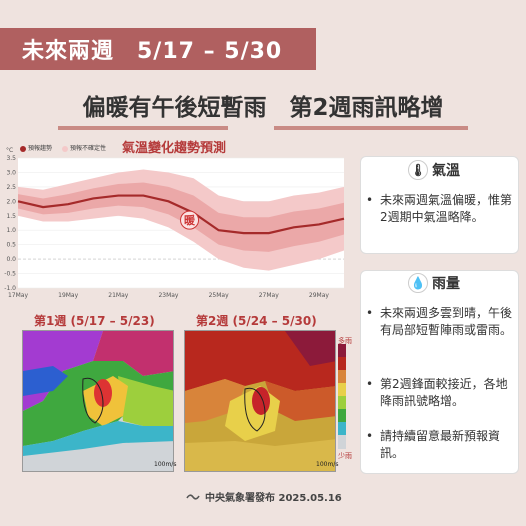  What do you see at coordinates (269, 295) in the screenshot?
I see `x-tick-label: 27May` at bounding box center [269, 295].